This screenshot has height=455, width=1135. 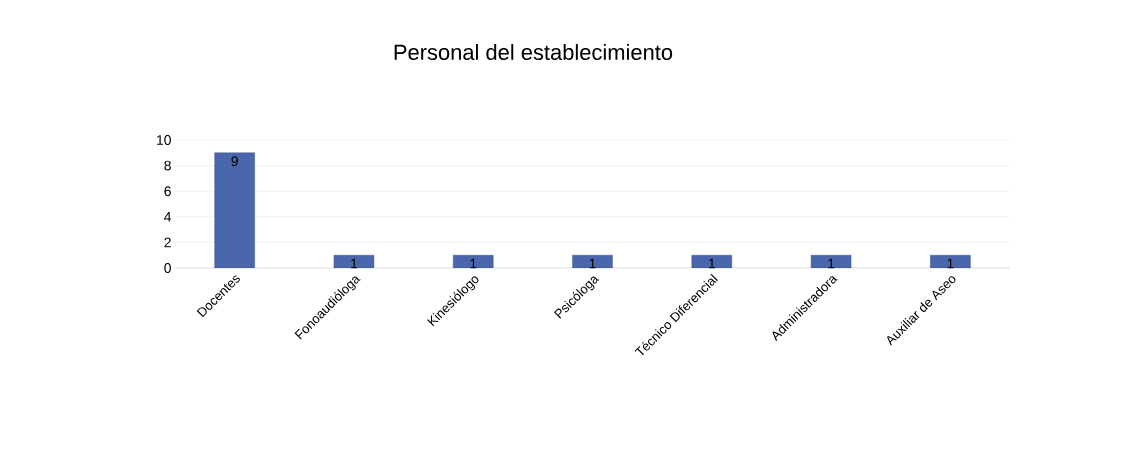 I want to click on y-tick-label: 10, so click(x=164, y=140).